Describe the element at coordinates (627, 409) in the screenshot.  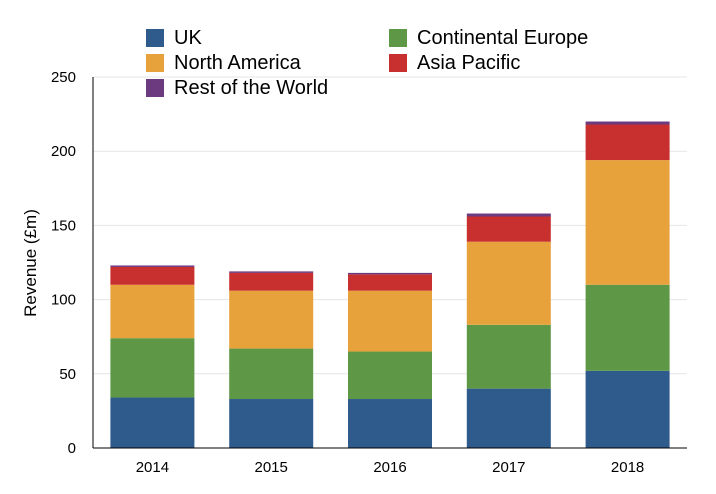
I see `bar-2018-uk` at that location.